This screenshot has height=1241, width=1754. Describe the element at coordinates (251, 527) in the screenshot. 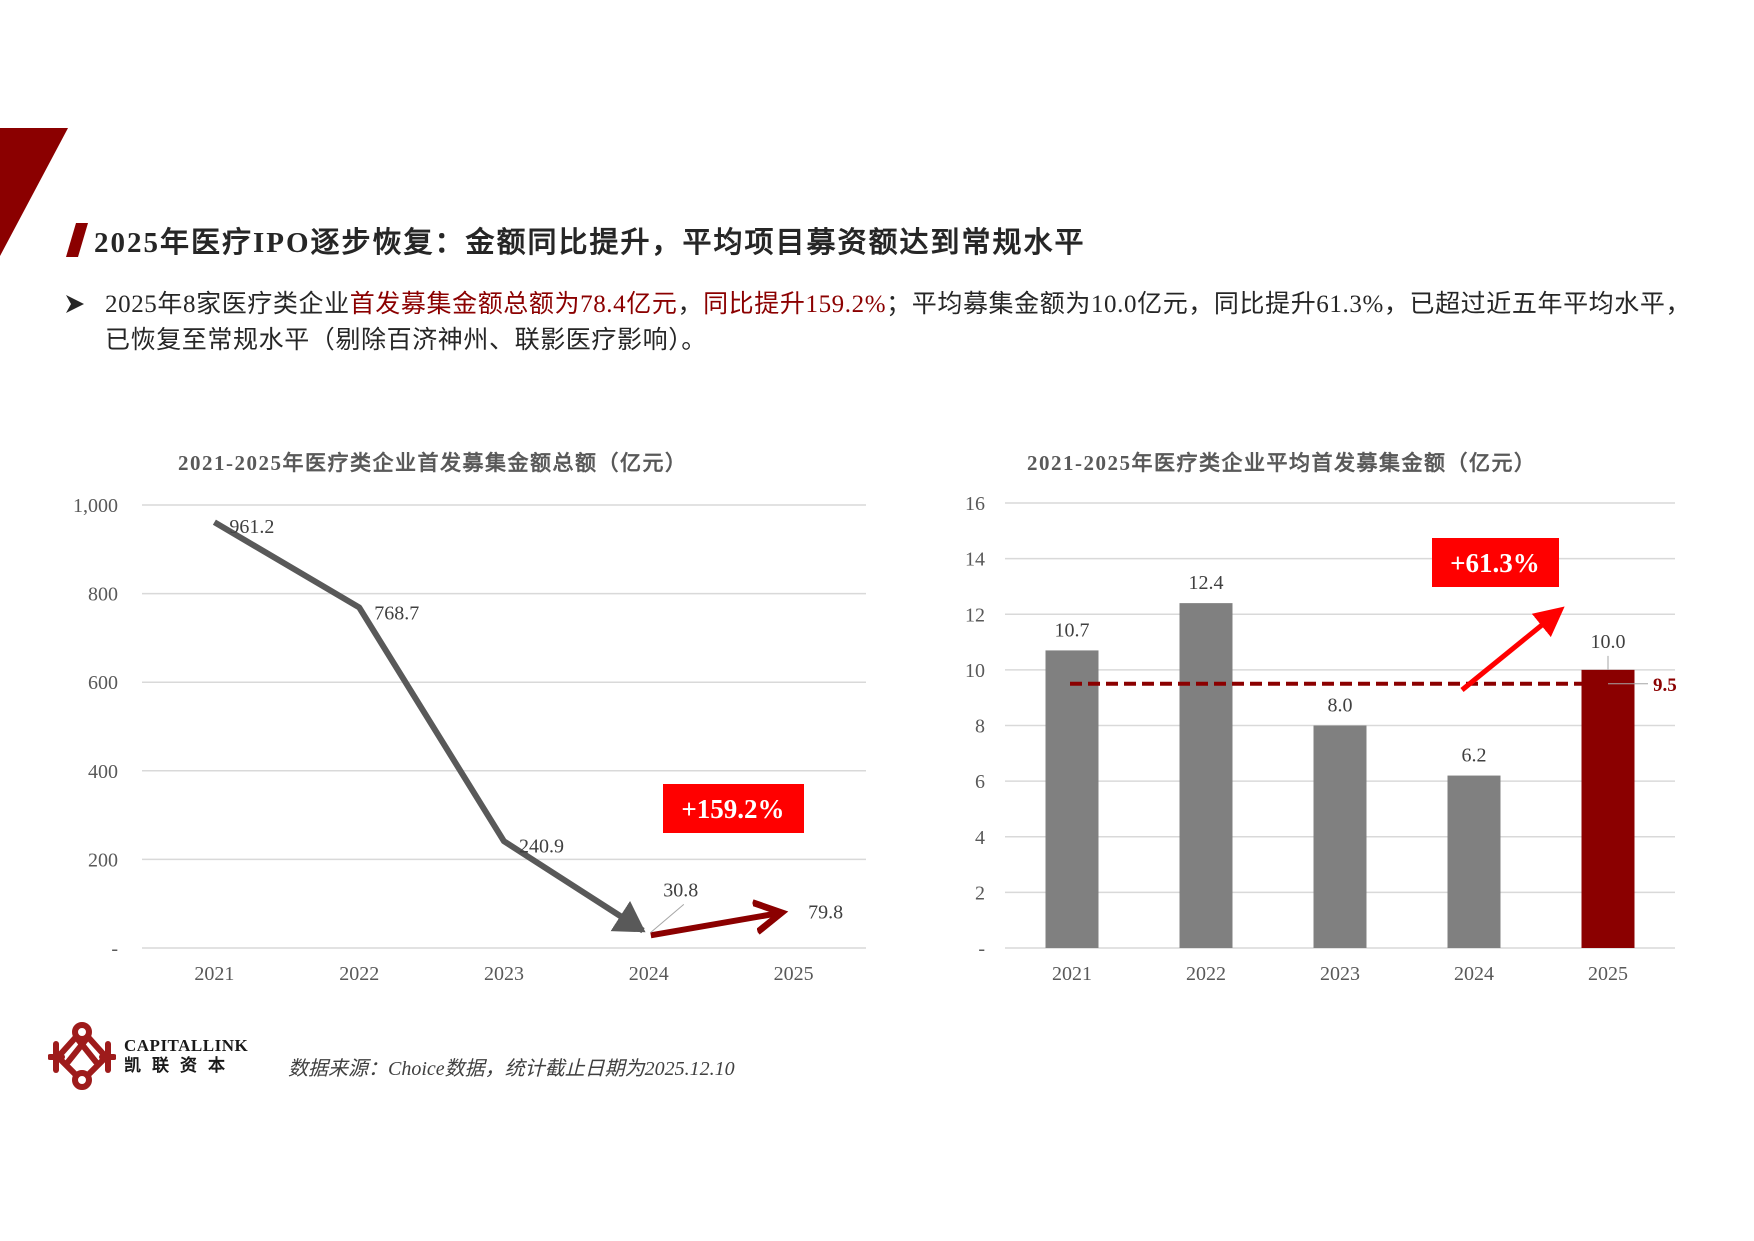

I see `data-label: 961.2` at that location.